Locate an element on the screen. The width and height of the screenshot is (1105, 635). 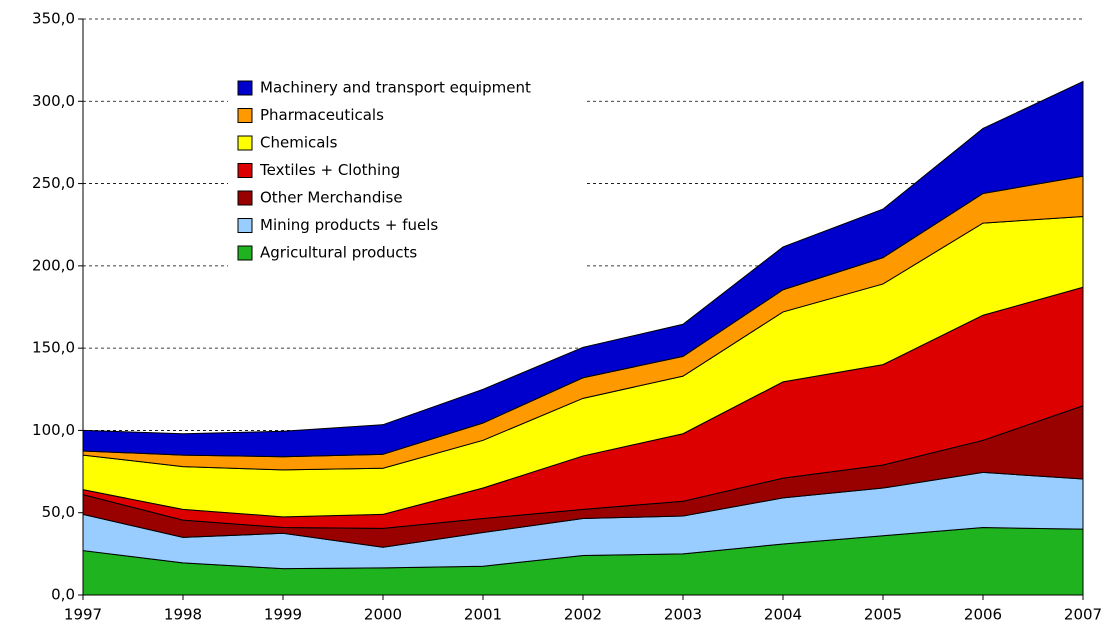
legend-label: Other Merchandise is located at coordinates (331, 198).